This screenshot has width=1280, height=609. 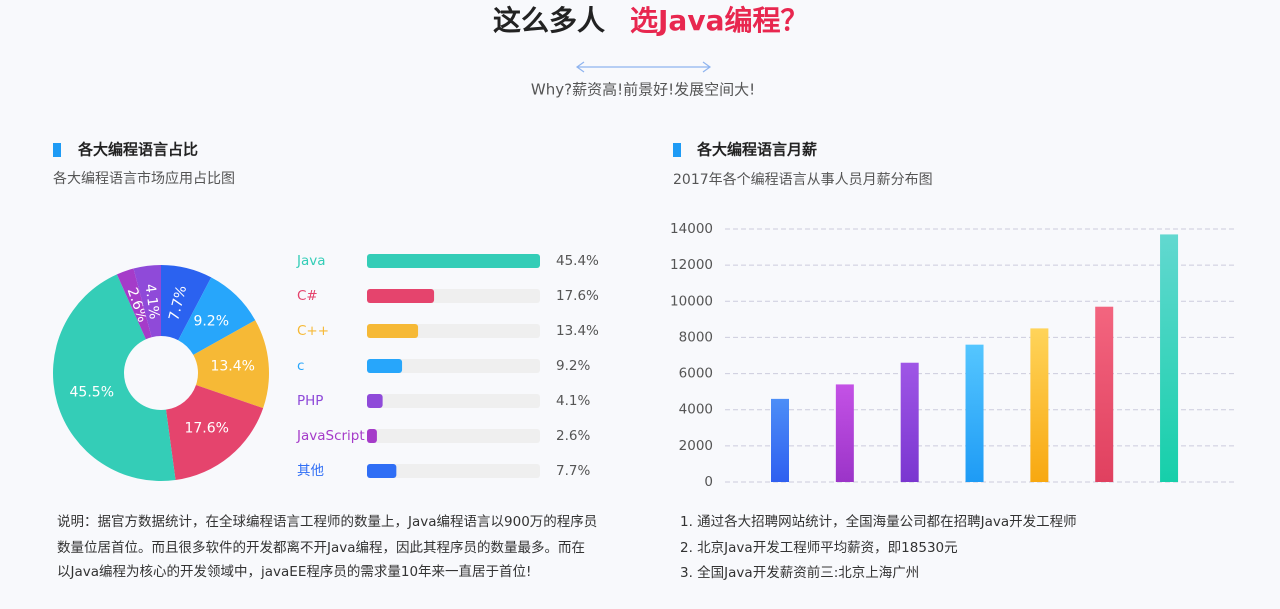 What do you see at coordinates (152, 301) in the screenshot?
I see `slice-label: 4.1%` at bounding box center [152, 301].